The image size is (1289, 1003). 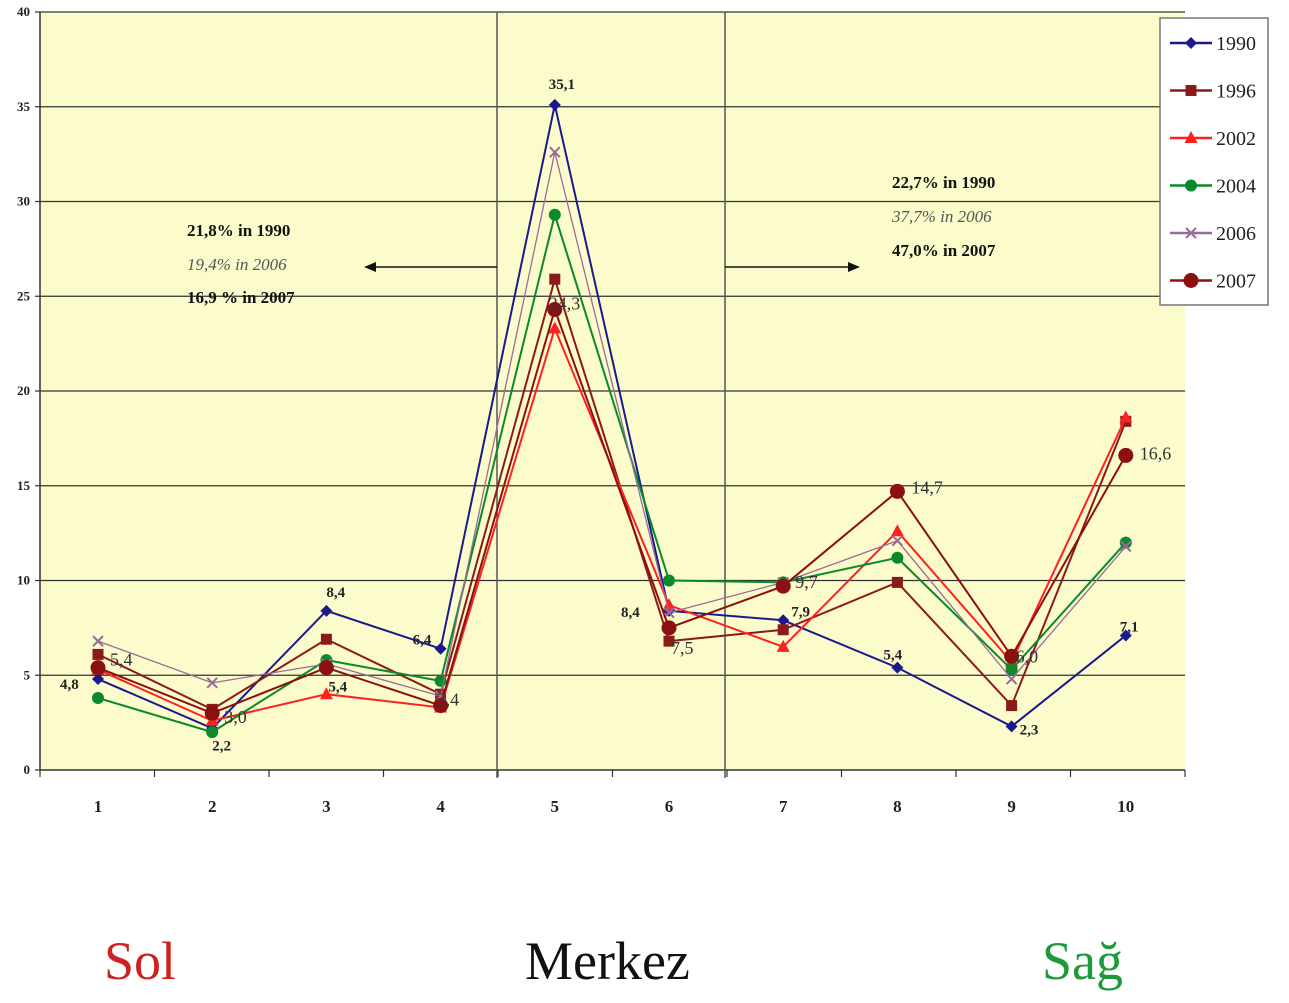 I want to click on y-tick-label: 15, so click(x=24, y=485).